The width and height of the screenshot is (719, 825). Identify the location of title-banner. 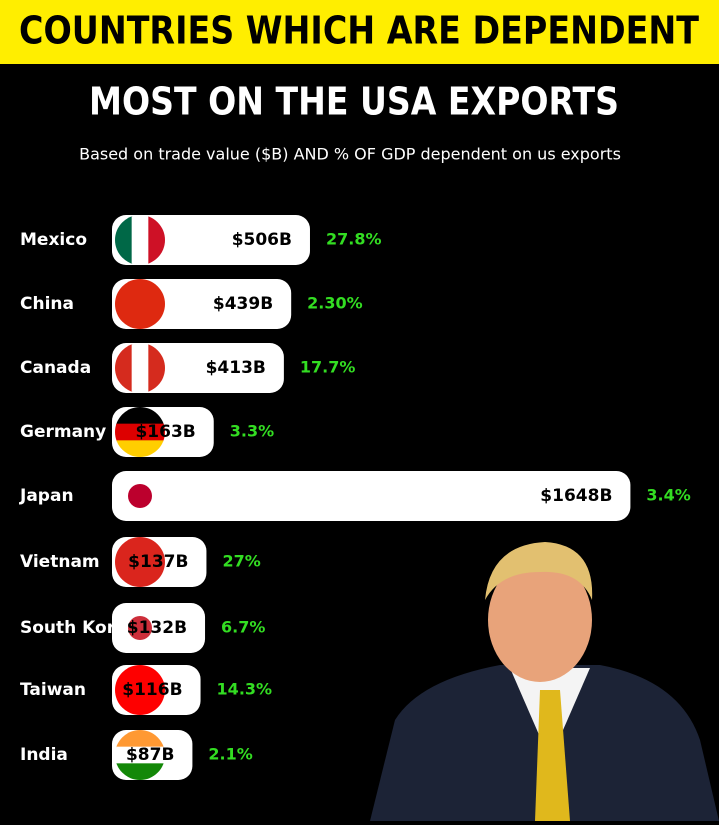
(359, 32).